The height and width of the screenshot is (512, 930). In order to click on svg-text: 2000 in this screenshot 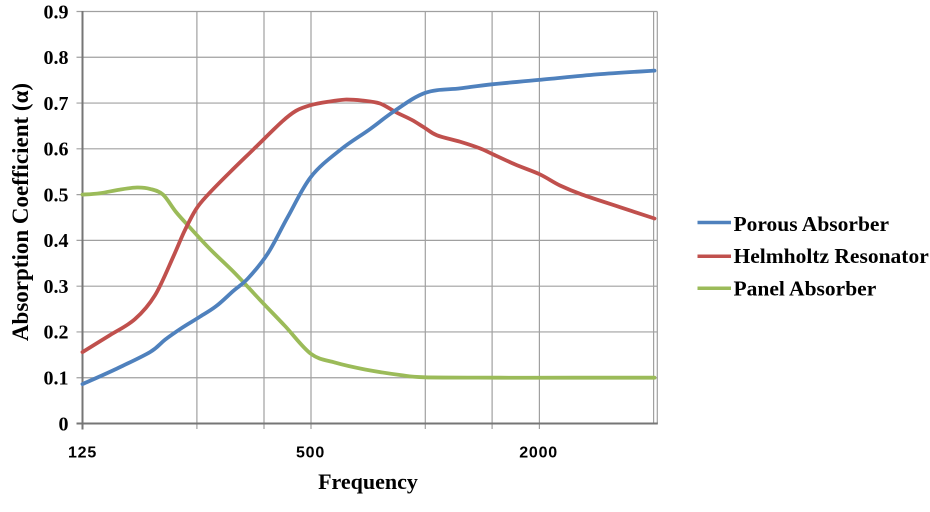, I will do `click(538, 453)`.